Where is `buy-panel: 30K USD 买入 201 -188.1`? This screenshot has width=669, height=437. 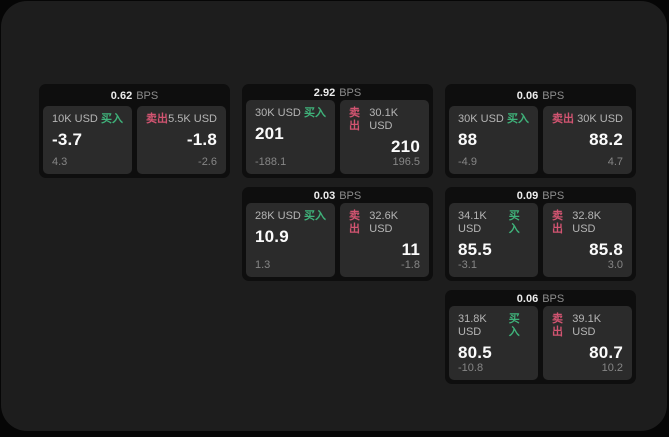
buy-panel: 30K USD 买入 201 -188.1 is located at coordinates (290, 137).